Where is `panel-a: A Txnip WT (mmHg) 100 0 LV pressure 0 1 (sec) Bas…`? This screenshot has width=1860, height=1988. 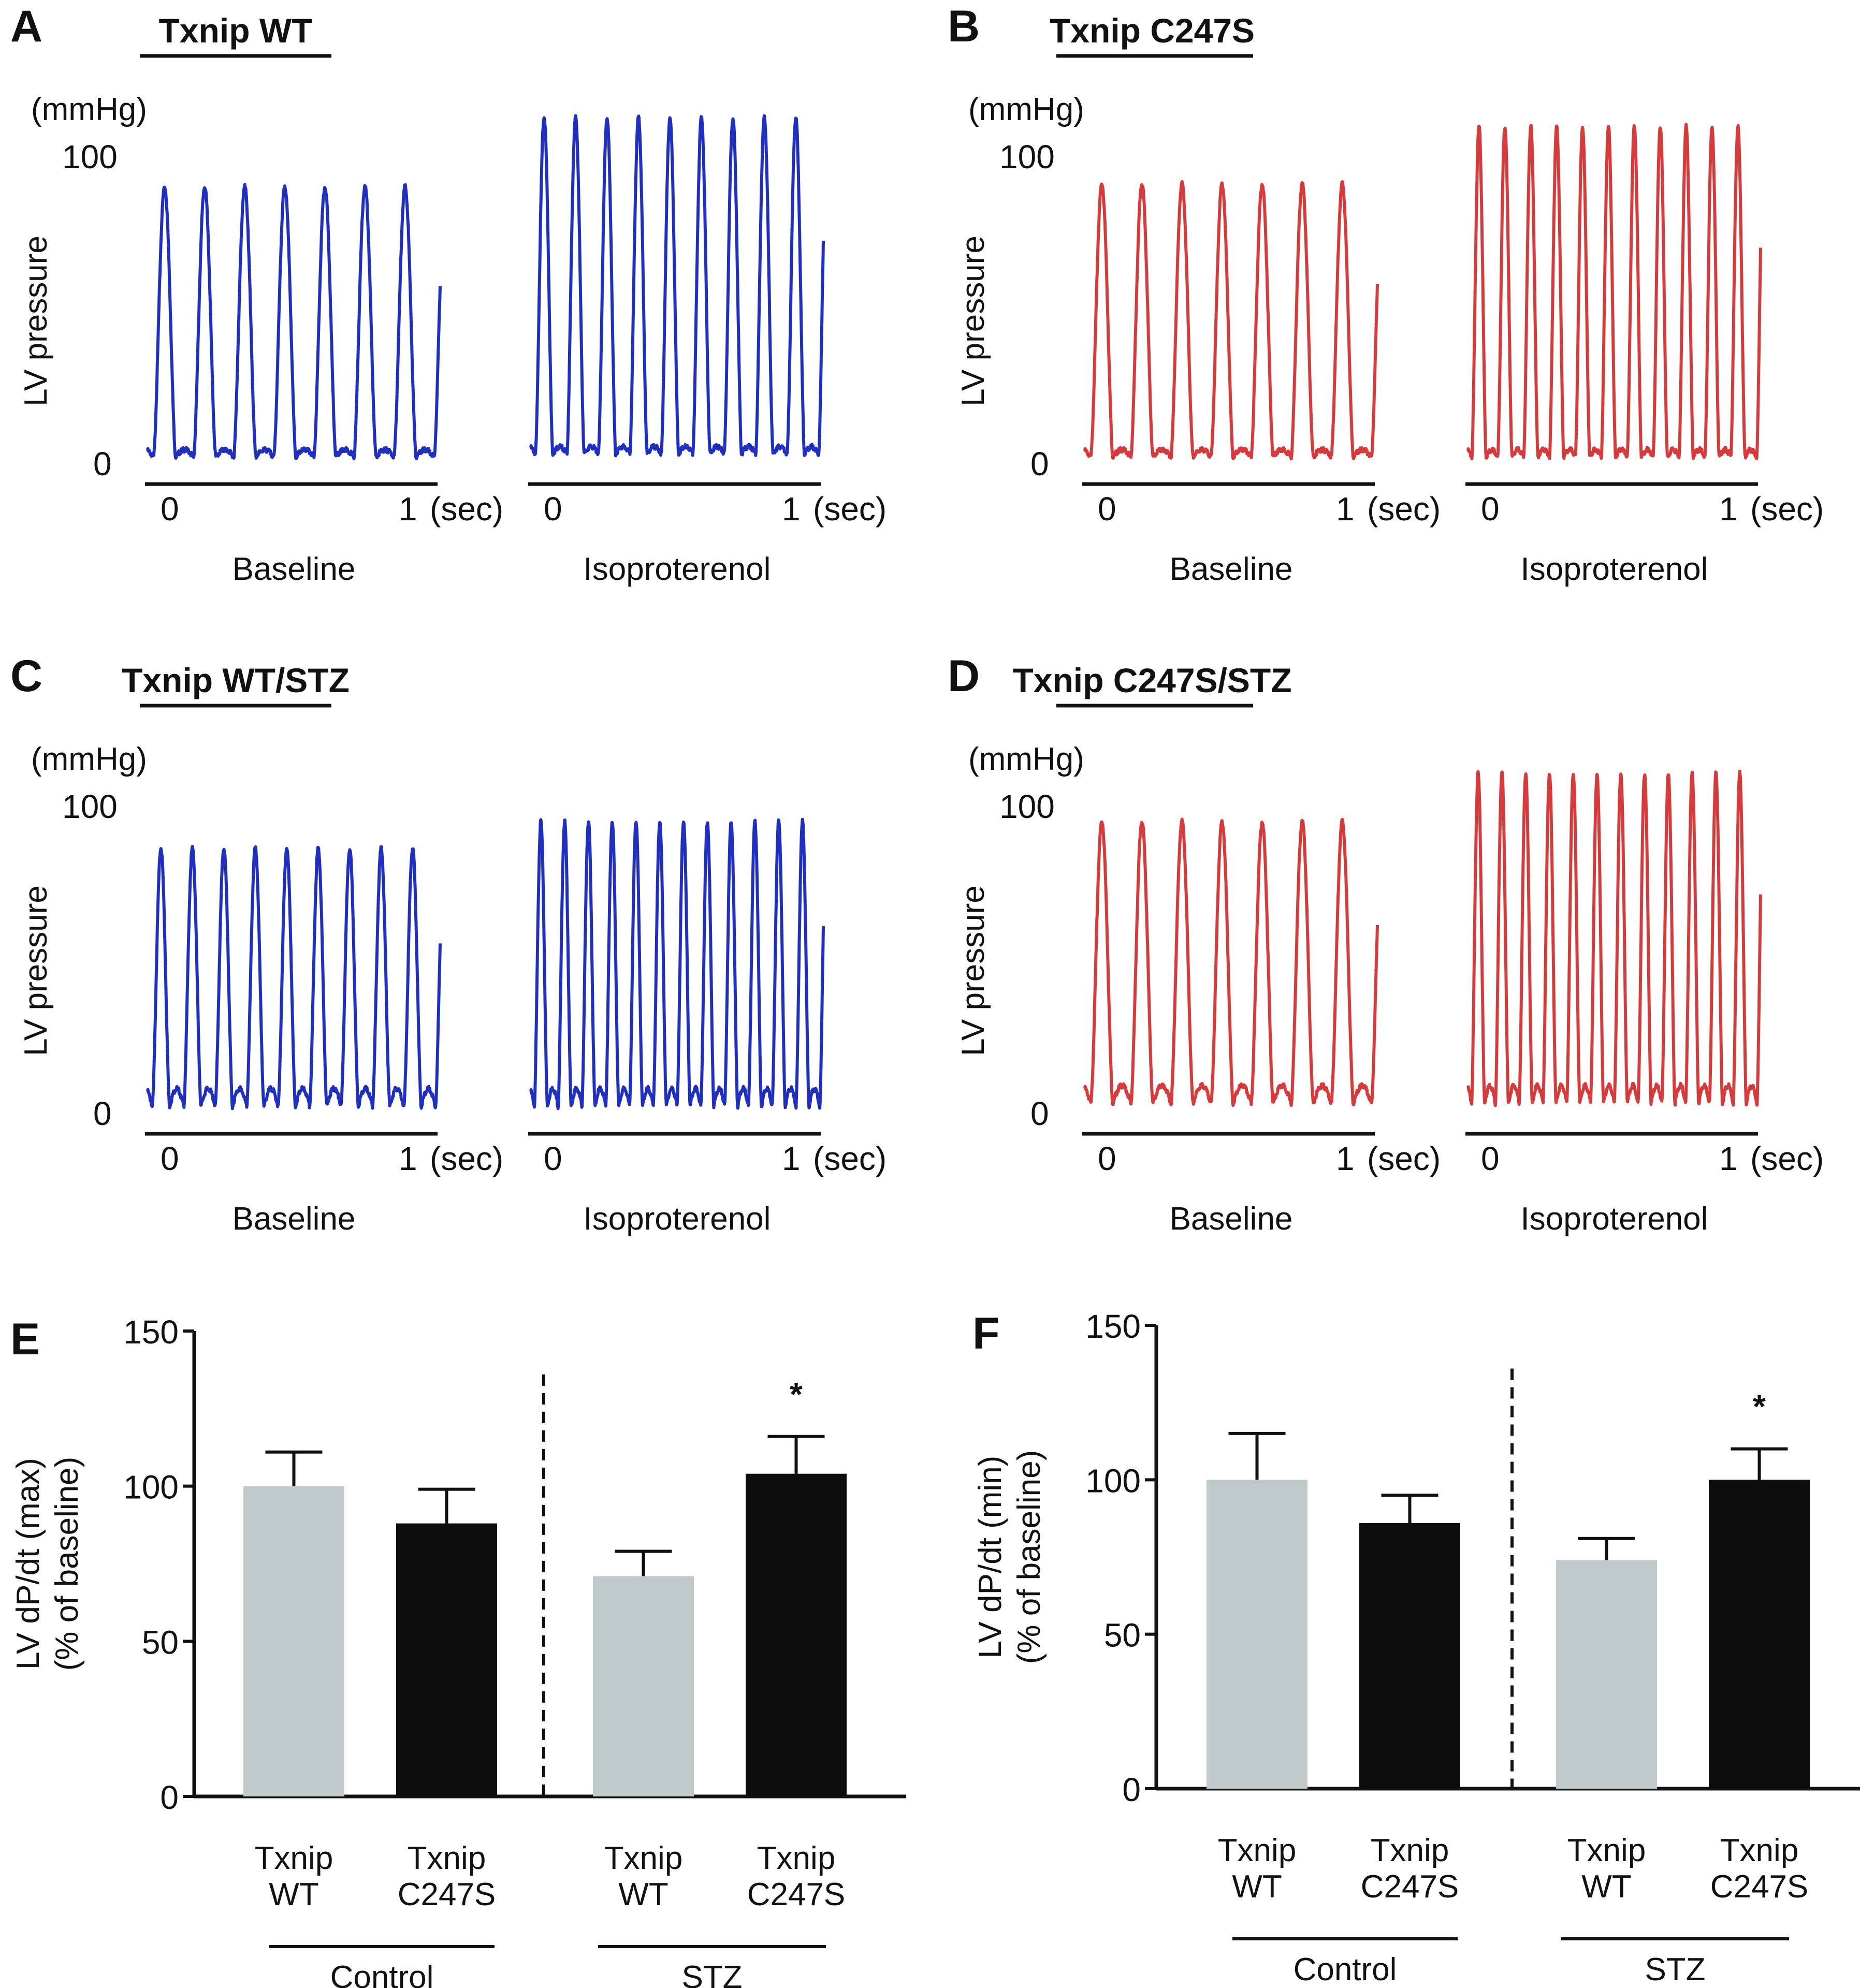 panel-a: A Txnip WT (mmHg) 100 0 LV pressure 0 1 (sec) Bas… is located at coordinates (448, 294).